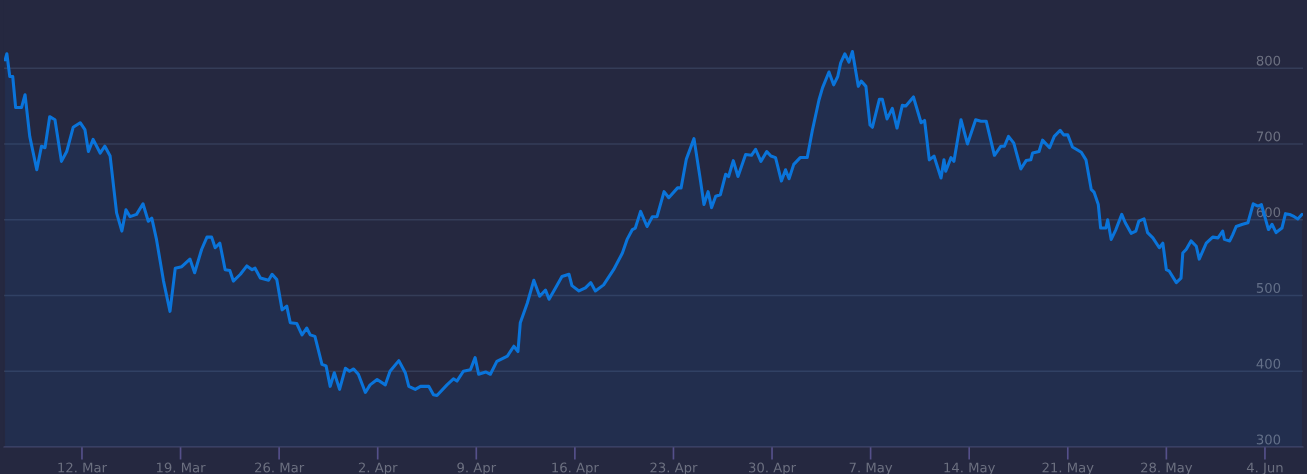 This screenshot has width=1307, height=474. What do you see at coordinates (1268, 60) in the screenshot?
I see `y-tick-label: 800` at bounding box center [1268, 60].